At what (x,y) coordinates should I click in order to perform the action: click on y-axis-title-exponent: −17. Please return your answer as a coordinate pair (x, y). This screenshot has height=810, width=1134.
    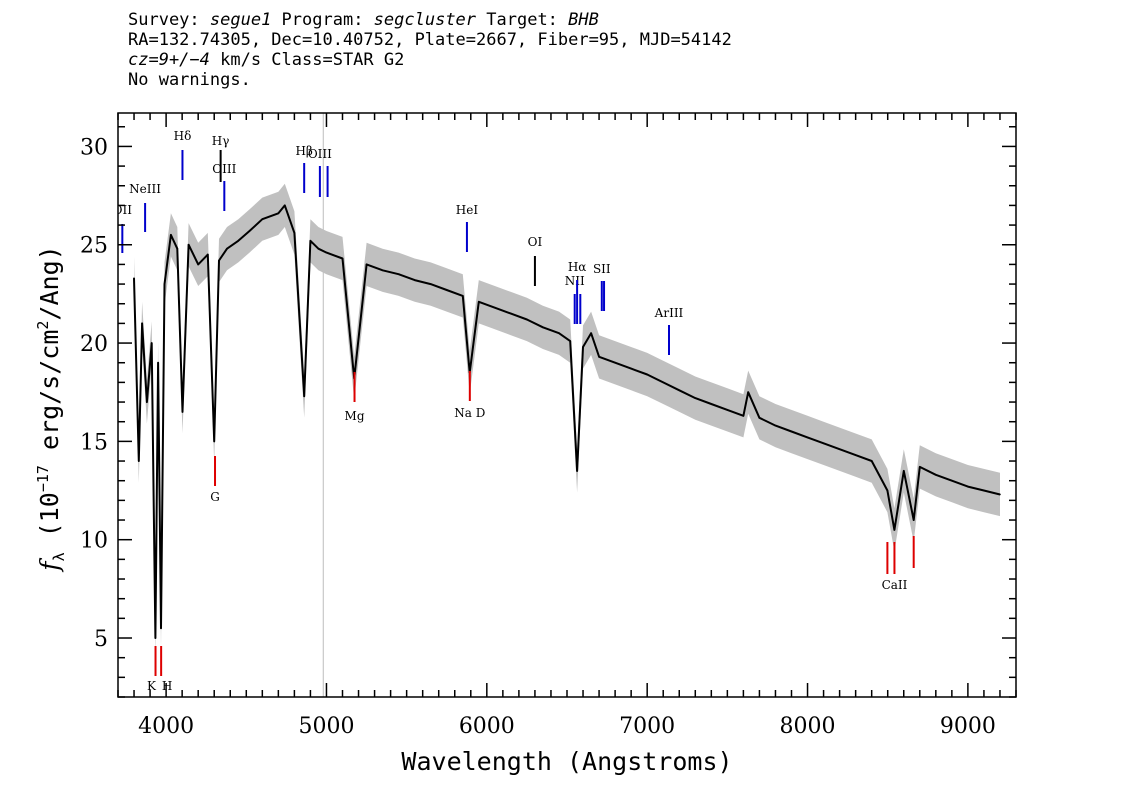
    Looking at the image, I should click on (43, 478).